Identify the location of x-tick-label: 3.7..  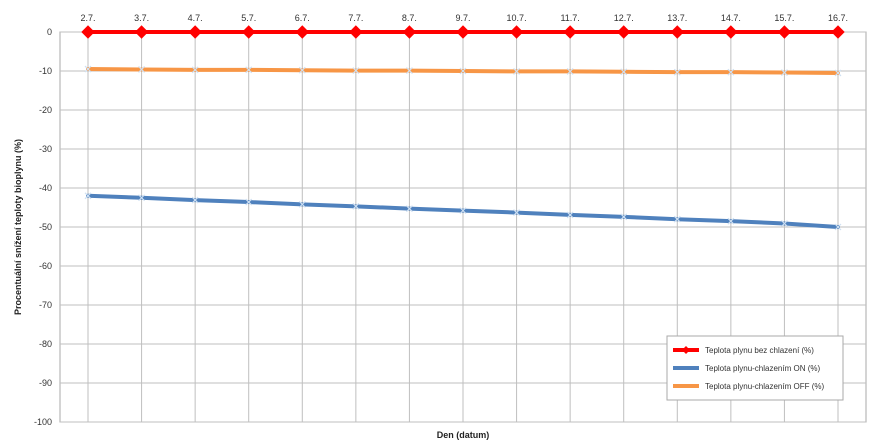
(141, 18).